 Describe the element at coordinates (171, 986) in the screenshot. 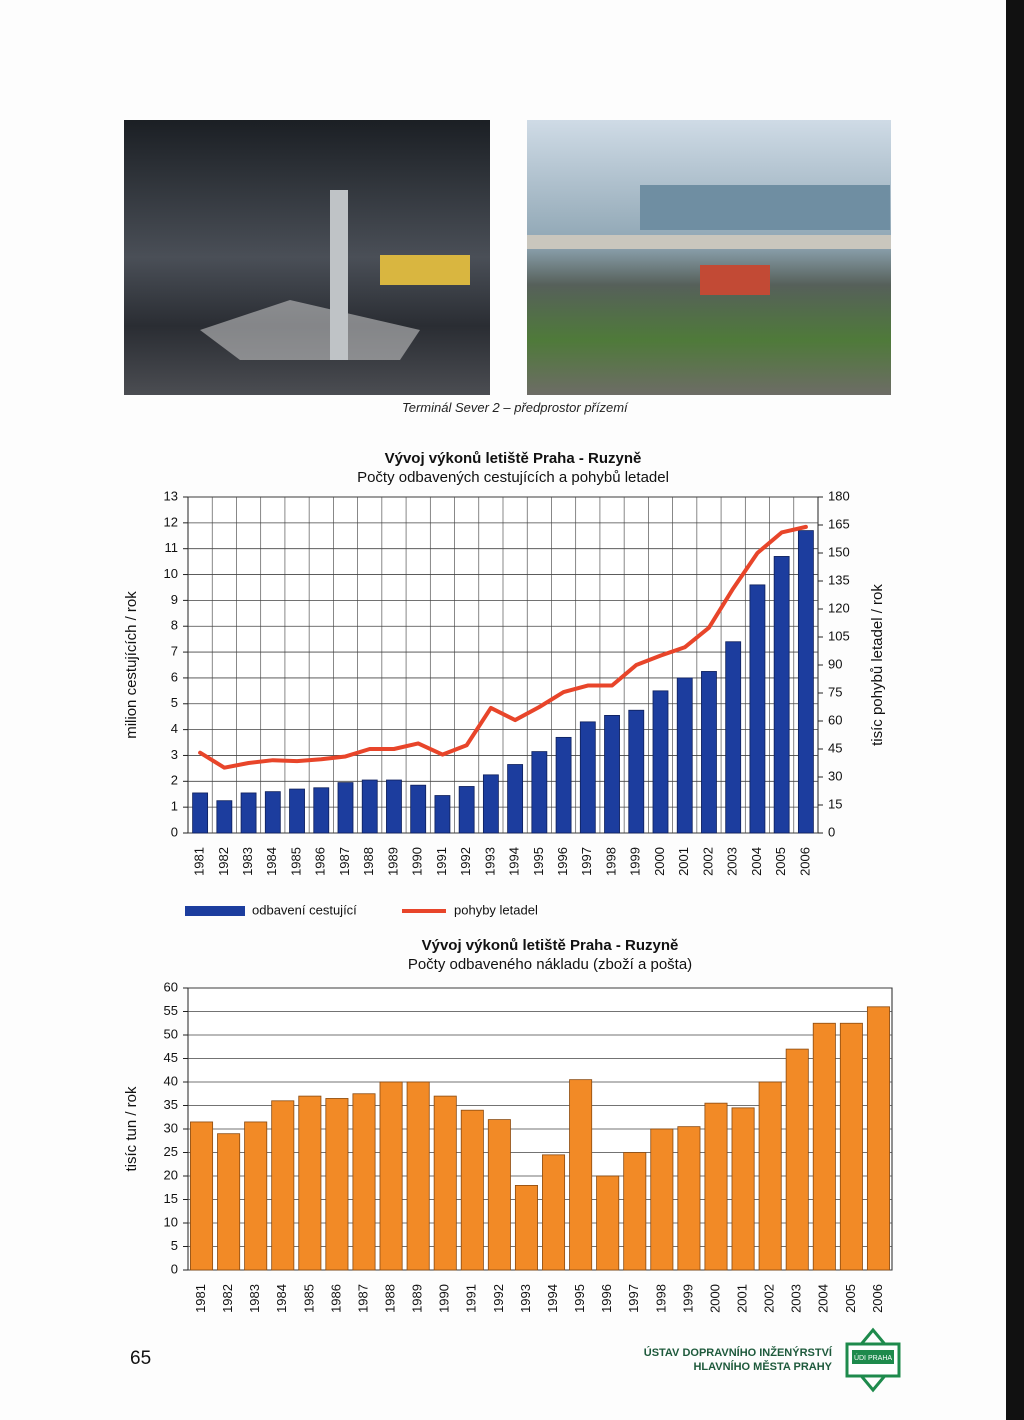

I see `y-tick-label: 60` at that location.